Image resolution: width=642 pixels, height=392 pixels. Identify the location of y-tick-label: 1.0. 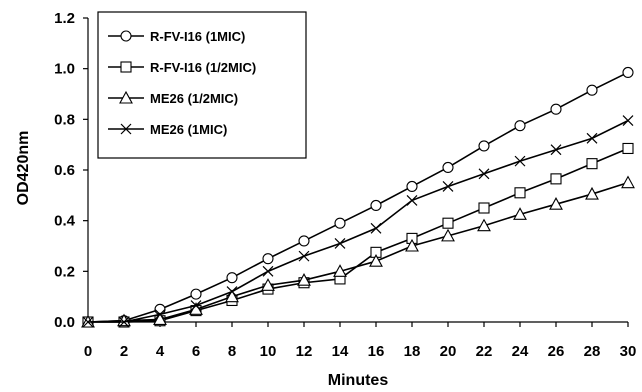
(64, 69).